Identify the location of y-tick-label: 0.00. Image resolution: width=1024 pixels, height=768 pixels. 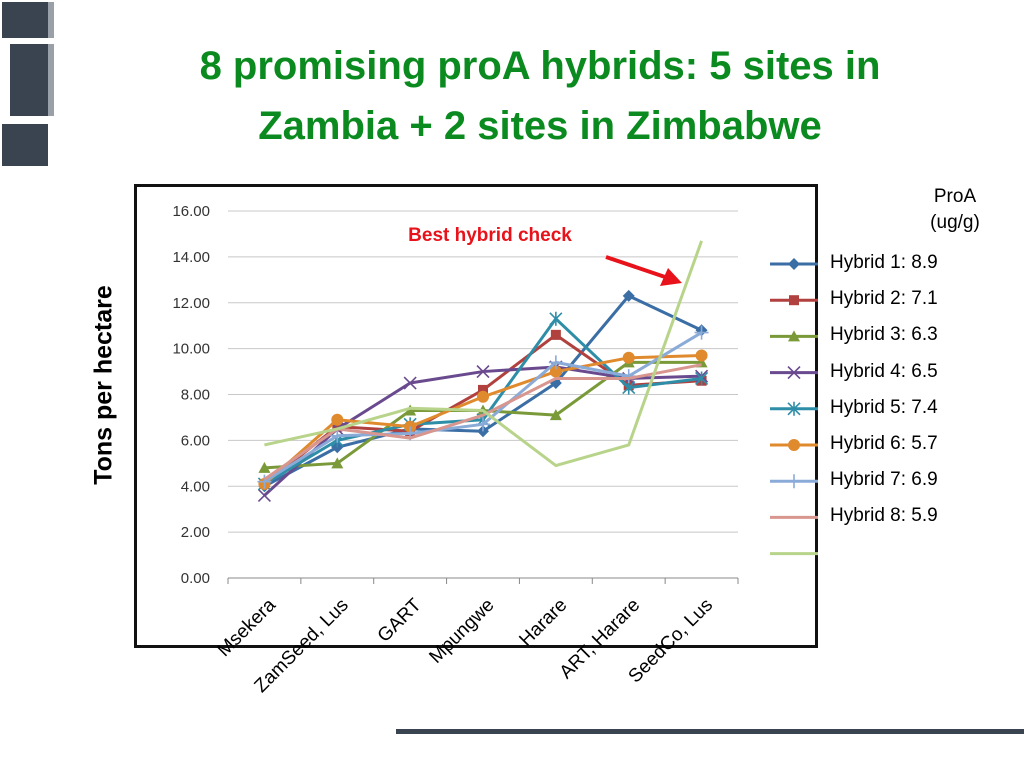
(195, 578).